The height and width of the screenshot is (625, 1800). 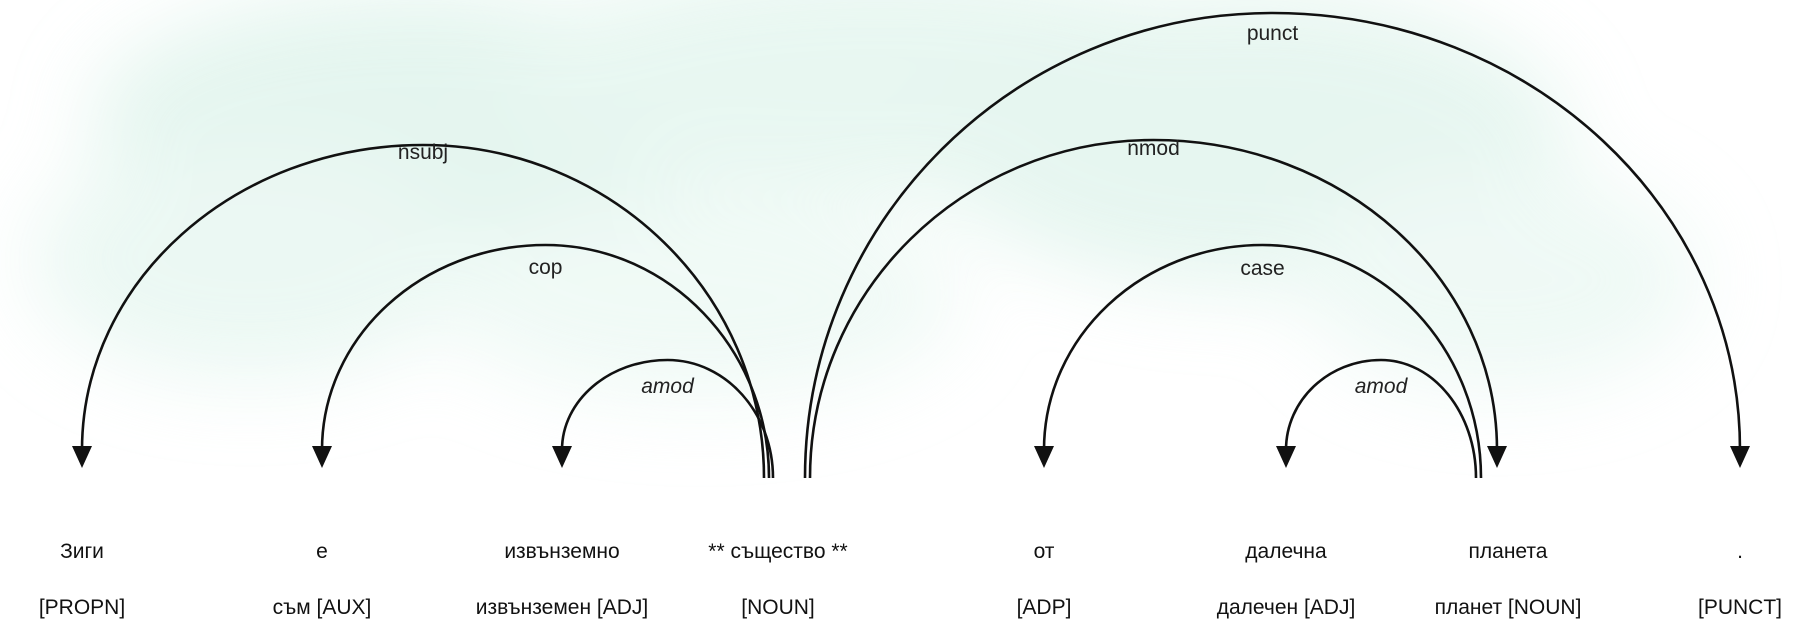 What do you see at coordinates (322, 607) in the screenshot?
I see `token-tag: съм [AUX]` at bounding box center [322, 607].